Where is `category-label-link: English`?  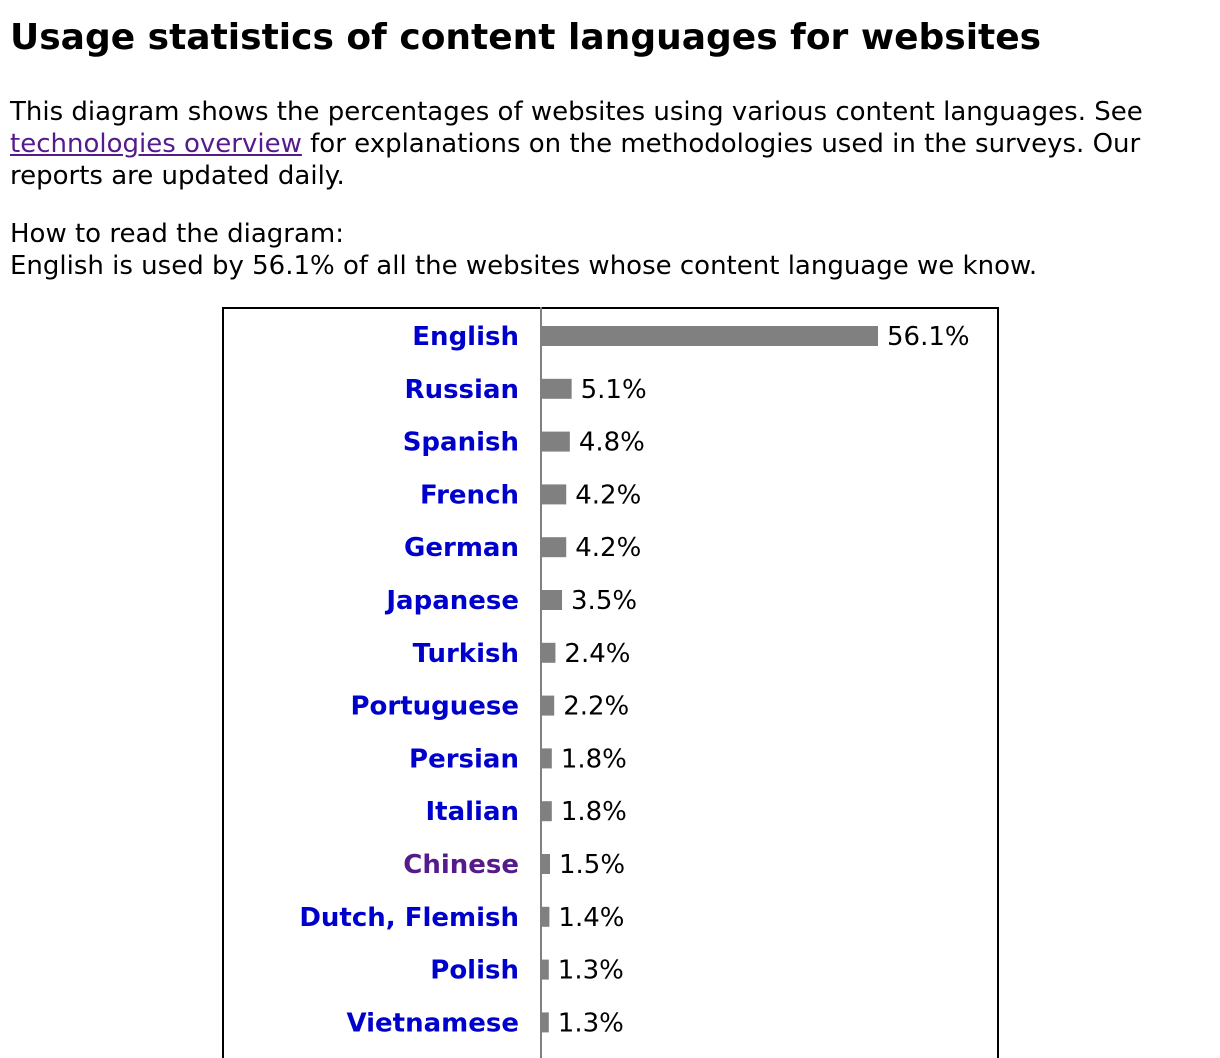
category-label-link: English is located at coordinates (465, 337).